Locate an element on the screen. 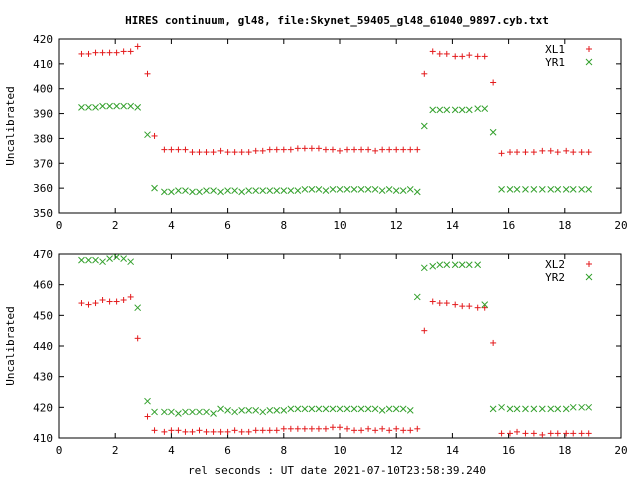 This screenshot has height=485, width=640. panel1-y-tick-label: 350 is located at coordinates (43, 213).